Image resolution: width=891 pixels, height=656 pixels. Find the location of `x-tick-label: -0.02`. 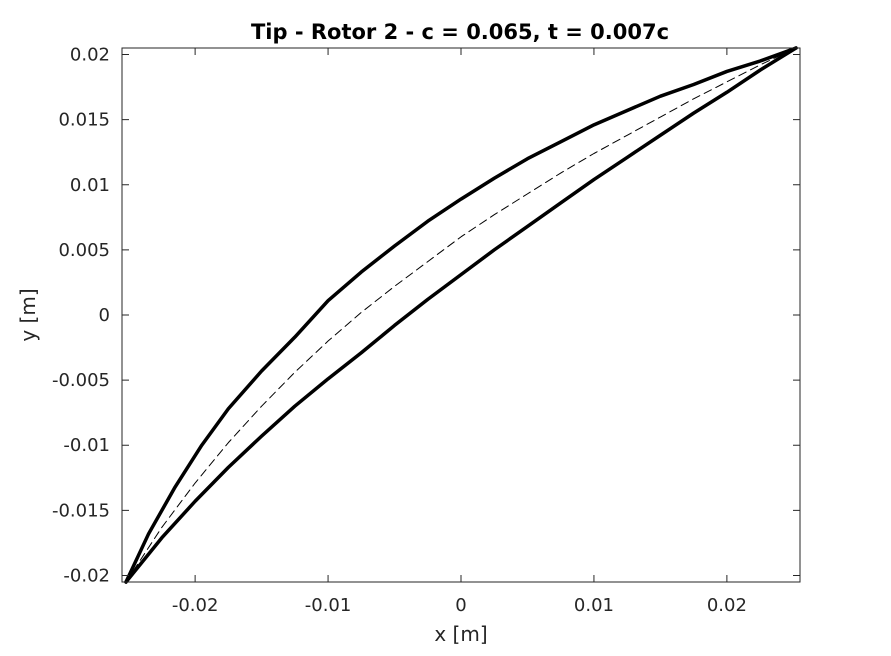

x-tick-label: -0.02 is located at coordinates (195, 605).